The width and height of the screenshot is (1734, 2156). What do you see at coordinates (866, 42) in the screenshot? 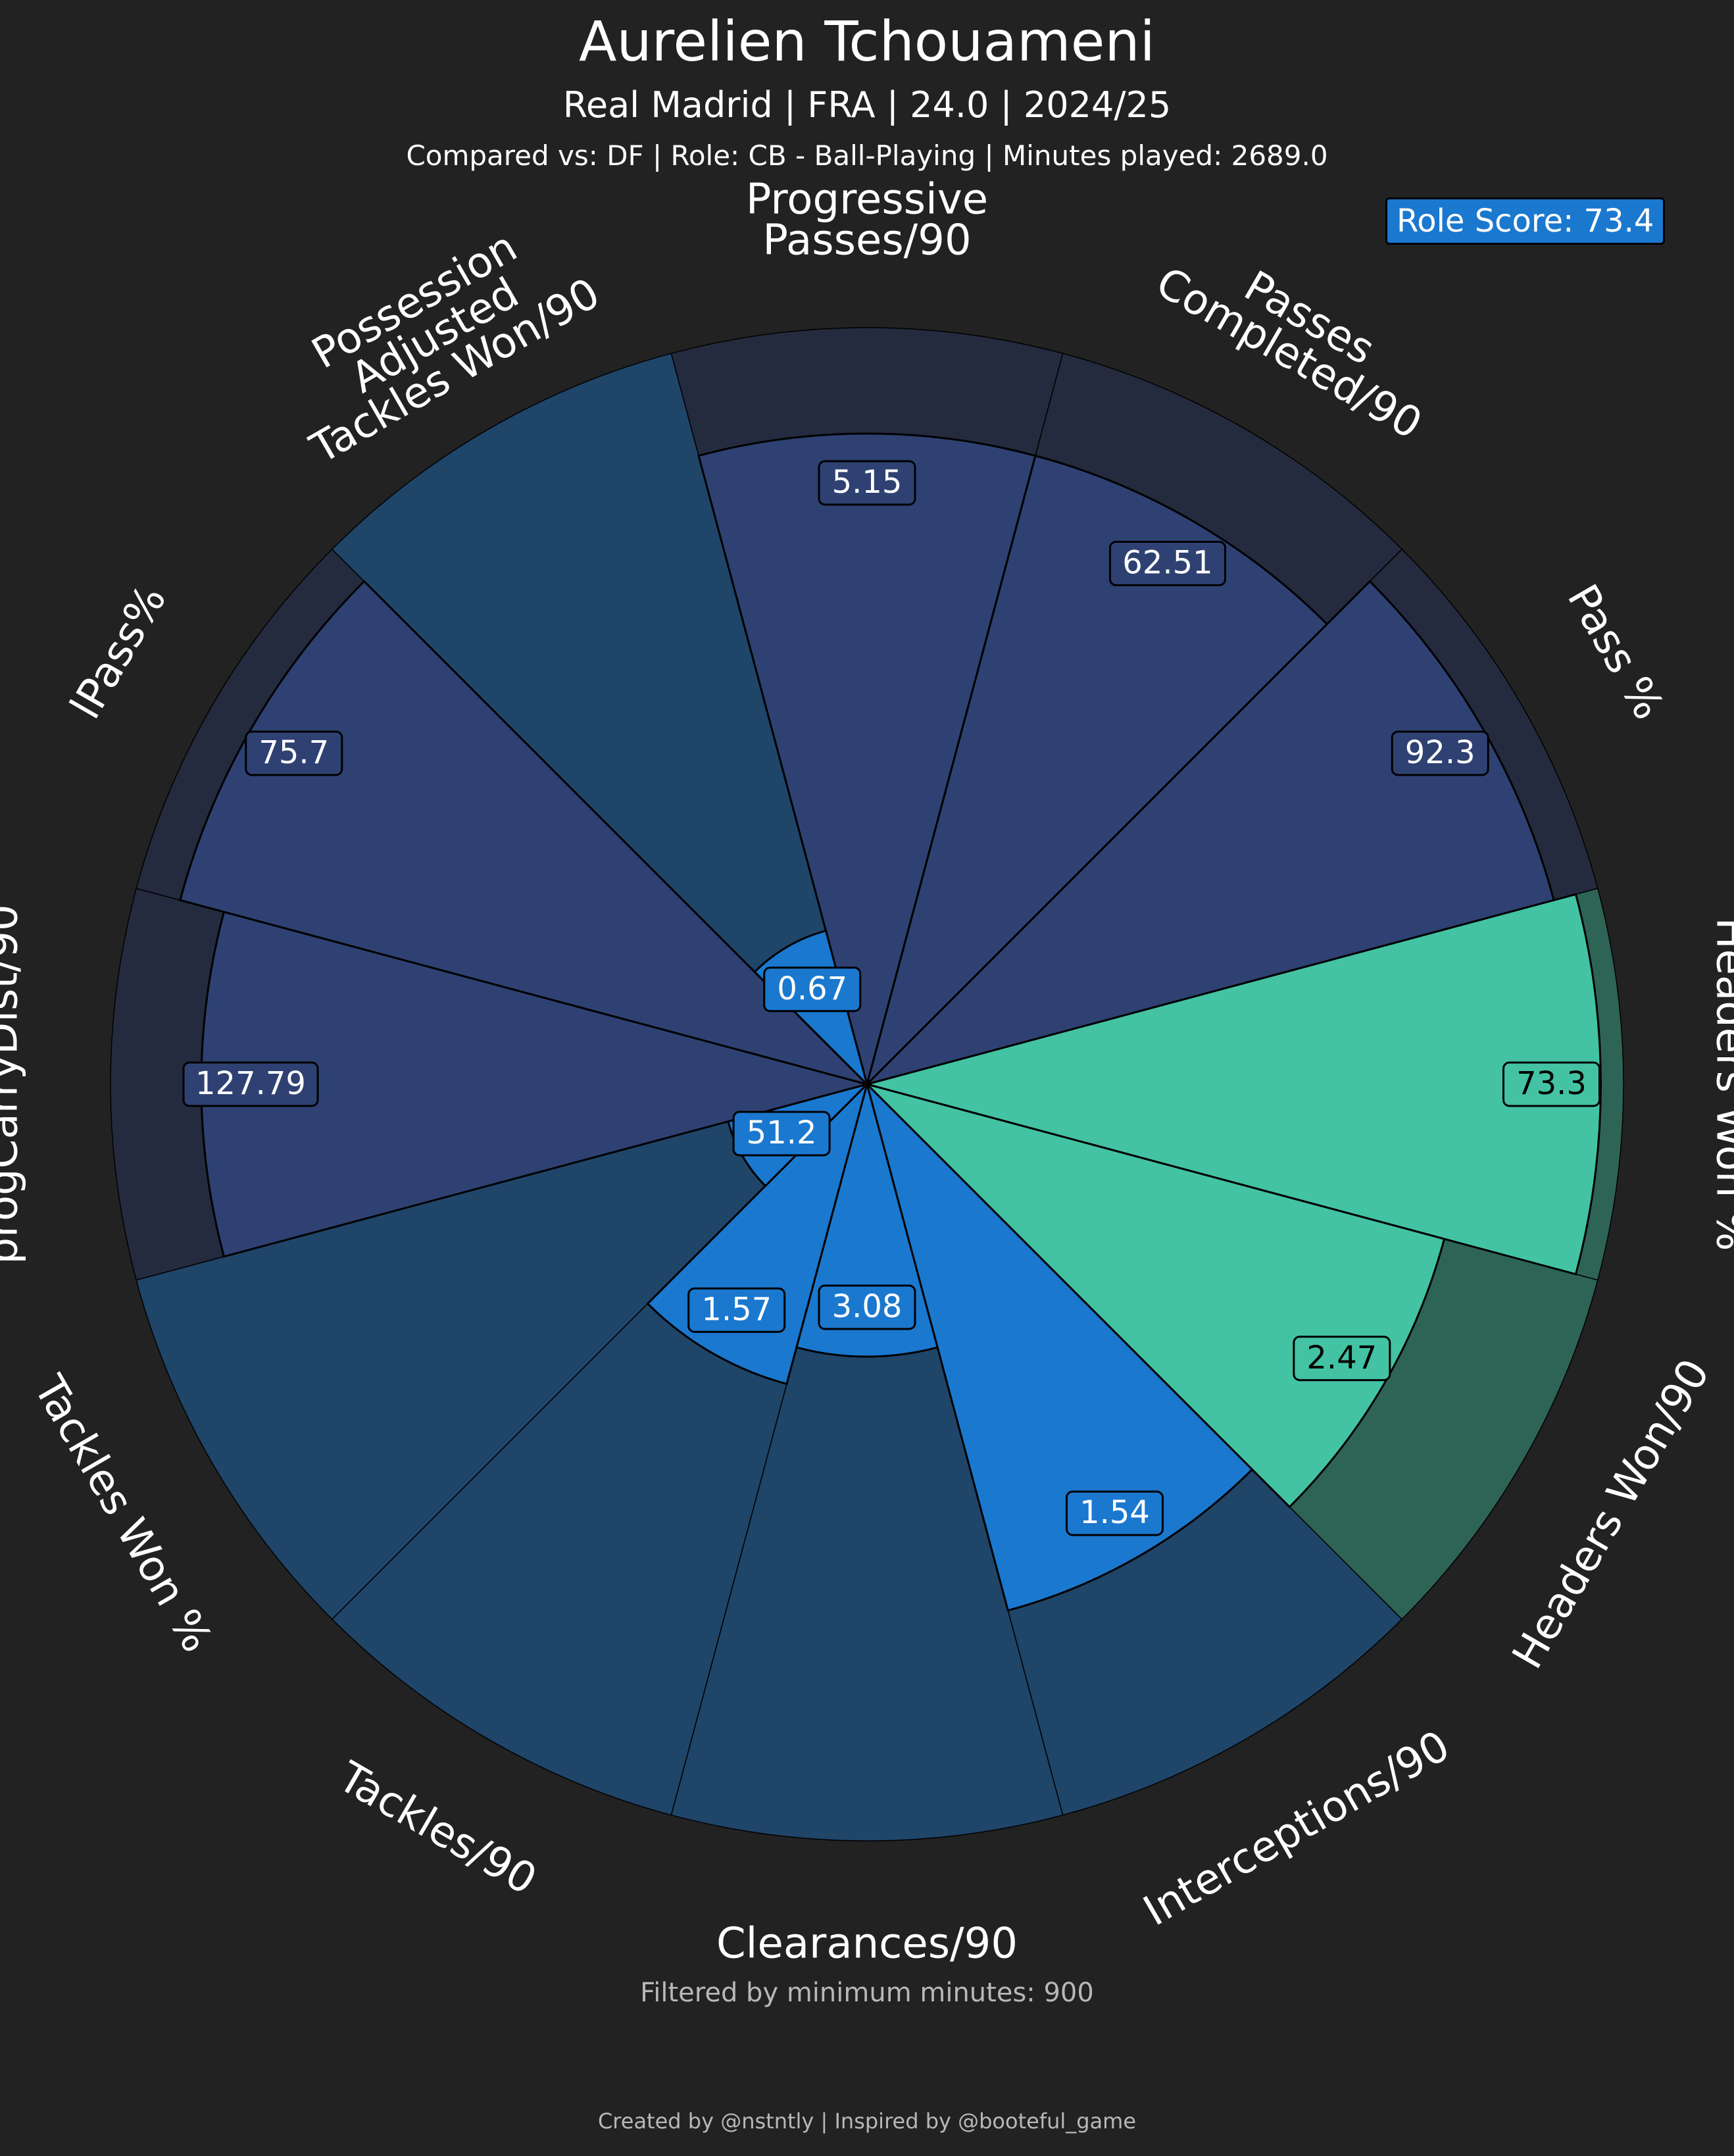
I see `page-title: Aurelien Tchouameni` at bounding box center [866, 42].